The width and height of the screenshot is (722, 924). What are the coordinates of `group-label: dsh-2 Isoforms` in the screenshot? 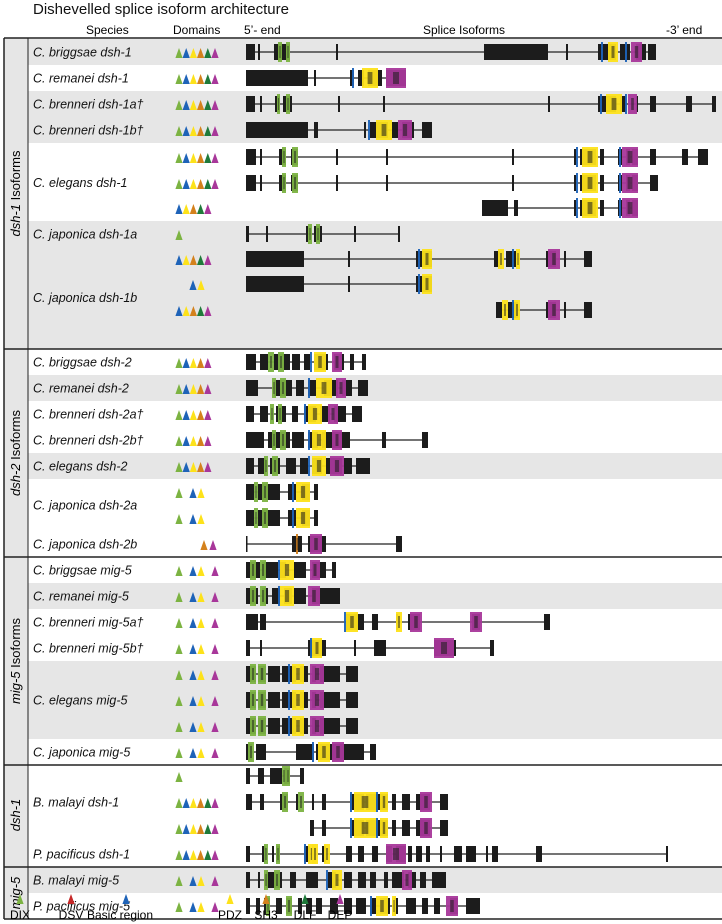 It's located at (15, 453).